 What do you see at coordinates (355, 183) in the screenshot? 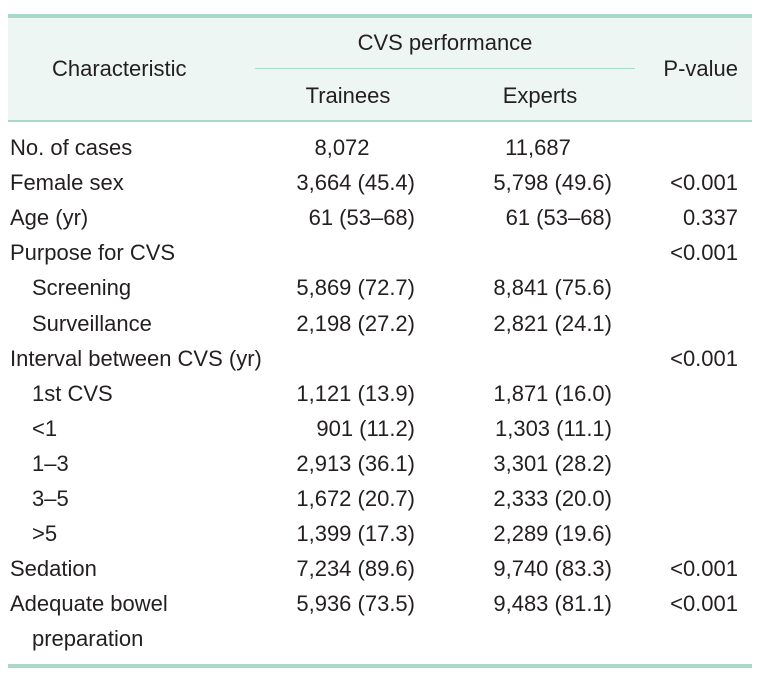
I see `trainees-value: 3,664 (45.4)` at bounding box center [355, 183].